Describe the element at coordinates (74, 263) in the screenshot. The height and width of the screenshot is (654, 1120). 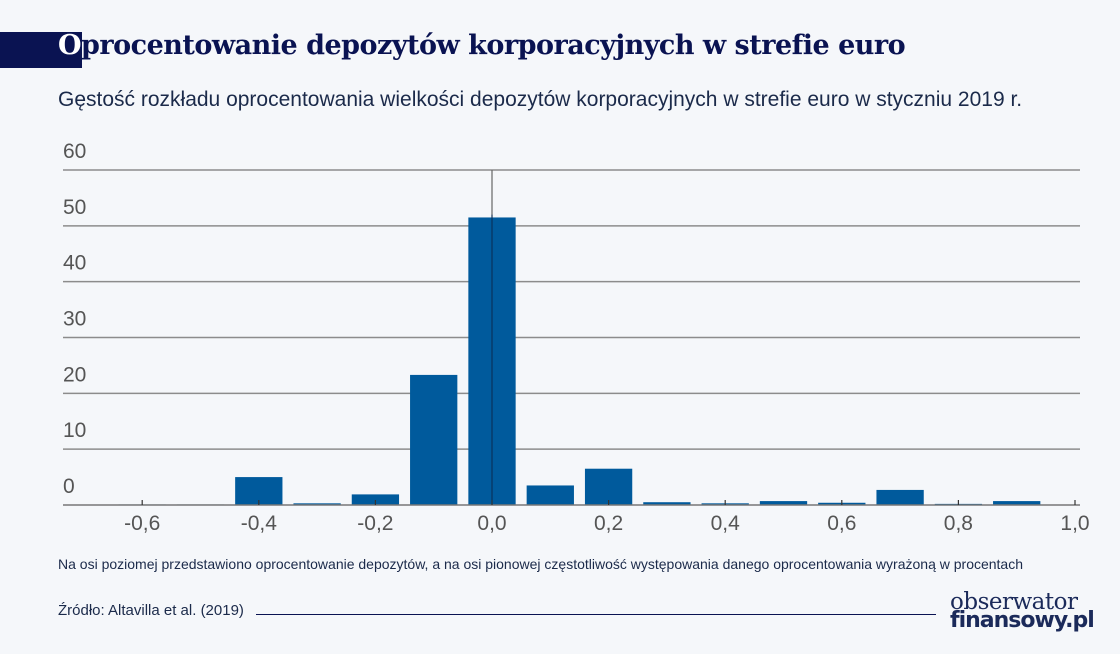
I see `y-tick-label: 40` at that location.